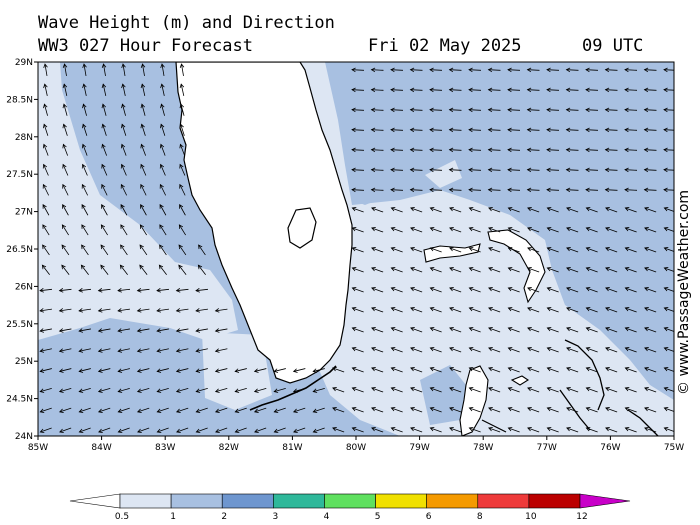 This screenshot has width=700, height=525. What do you see at coordinates (19, 325) in the screenshot?
I see `lat-label: 25.5N` at bounding box center [19, 325].